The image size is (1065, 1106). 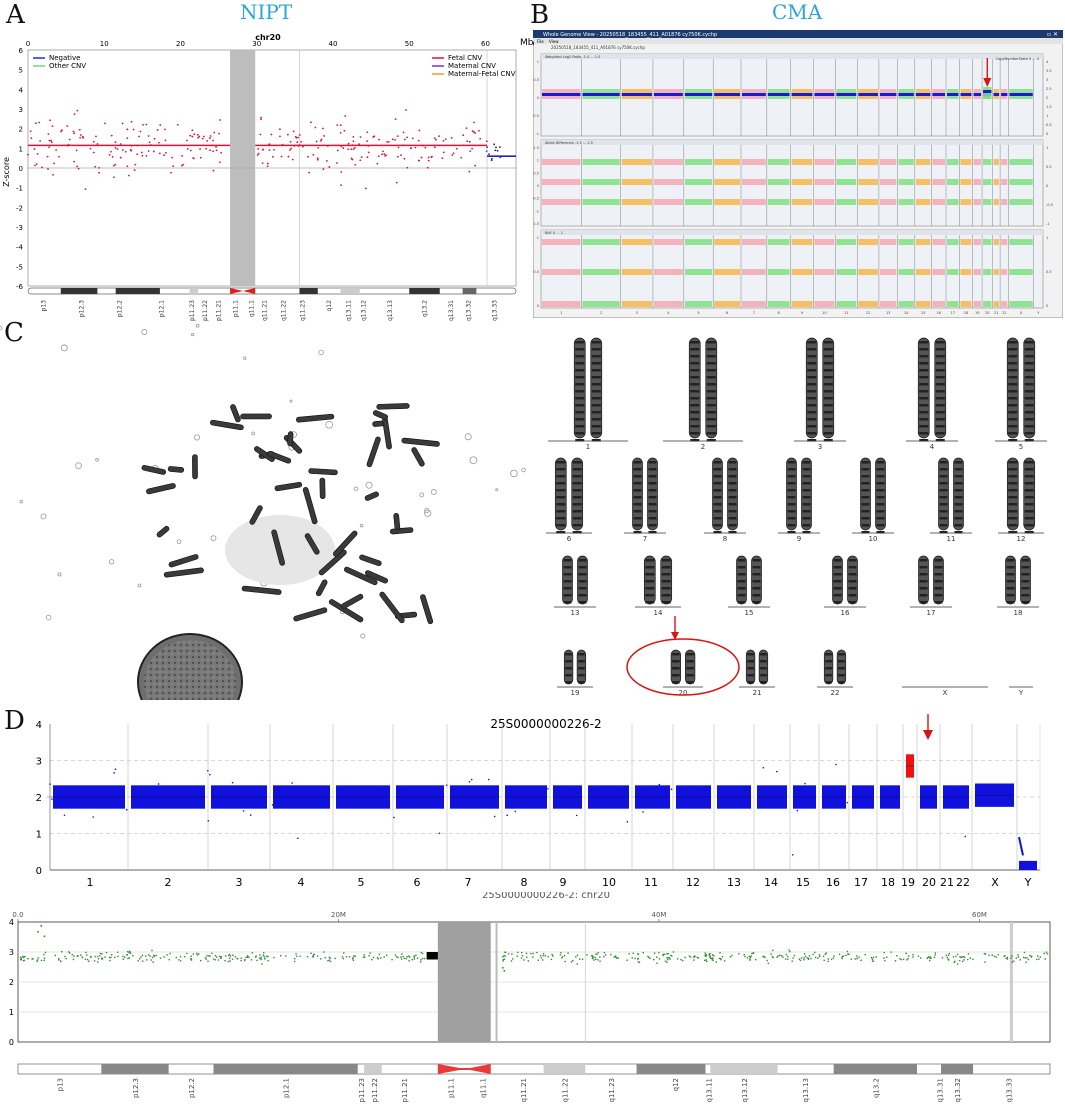 I want to click on cma-x-label: 11, so click(x=846, y=313).